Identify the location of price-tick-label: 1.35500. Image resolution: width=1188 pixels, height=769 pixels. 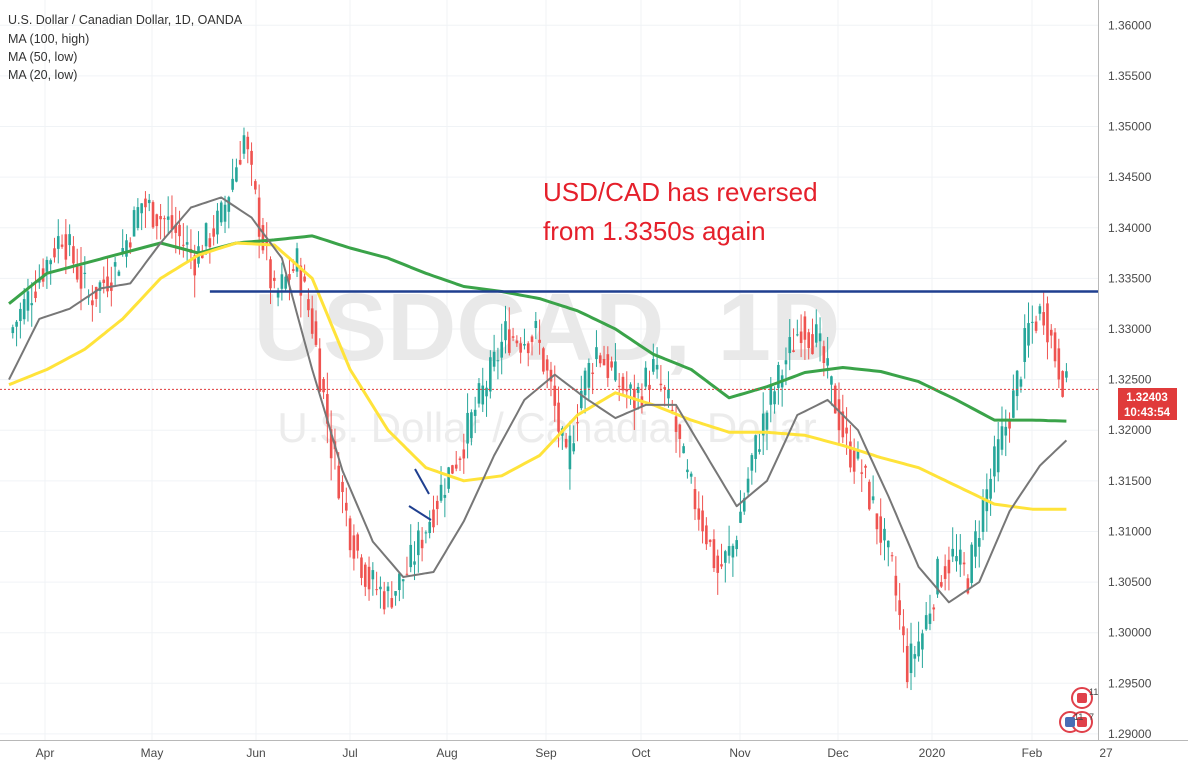
(1130, 76).